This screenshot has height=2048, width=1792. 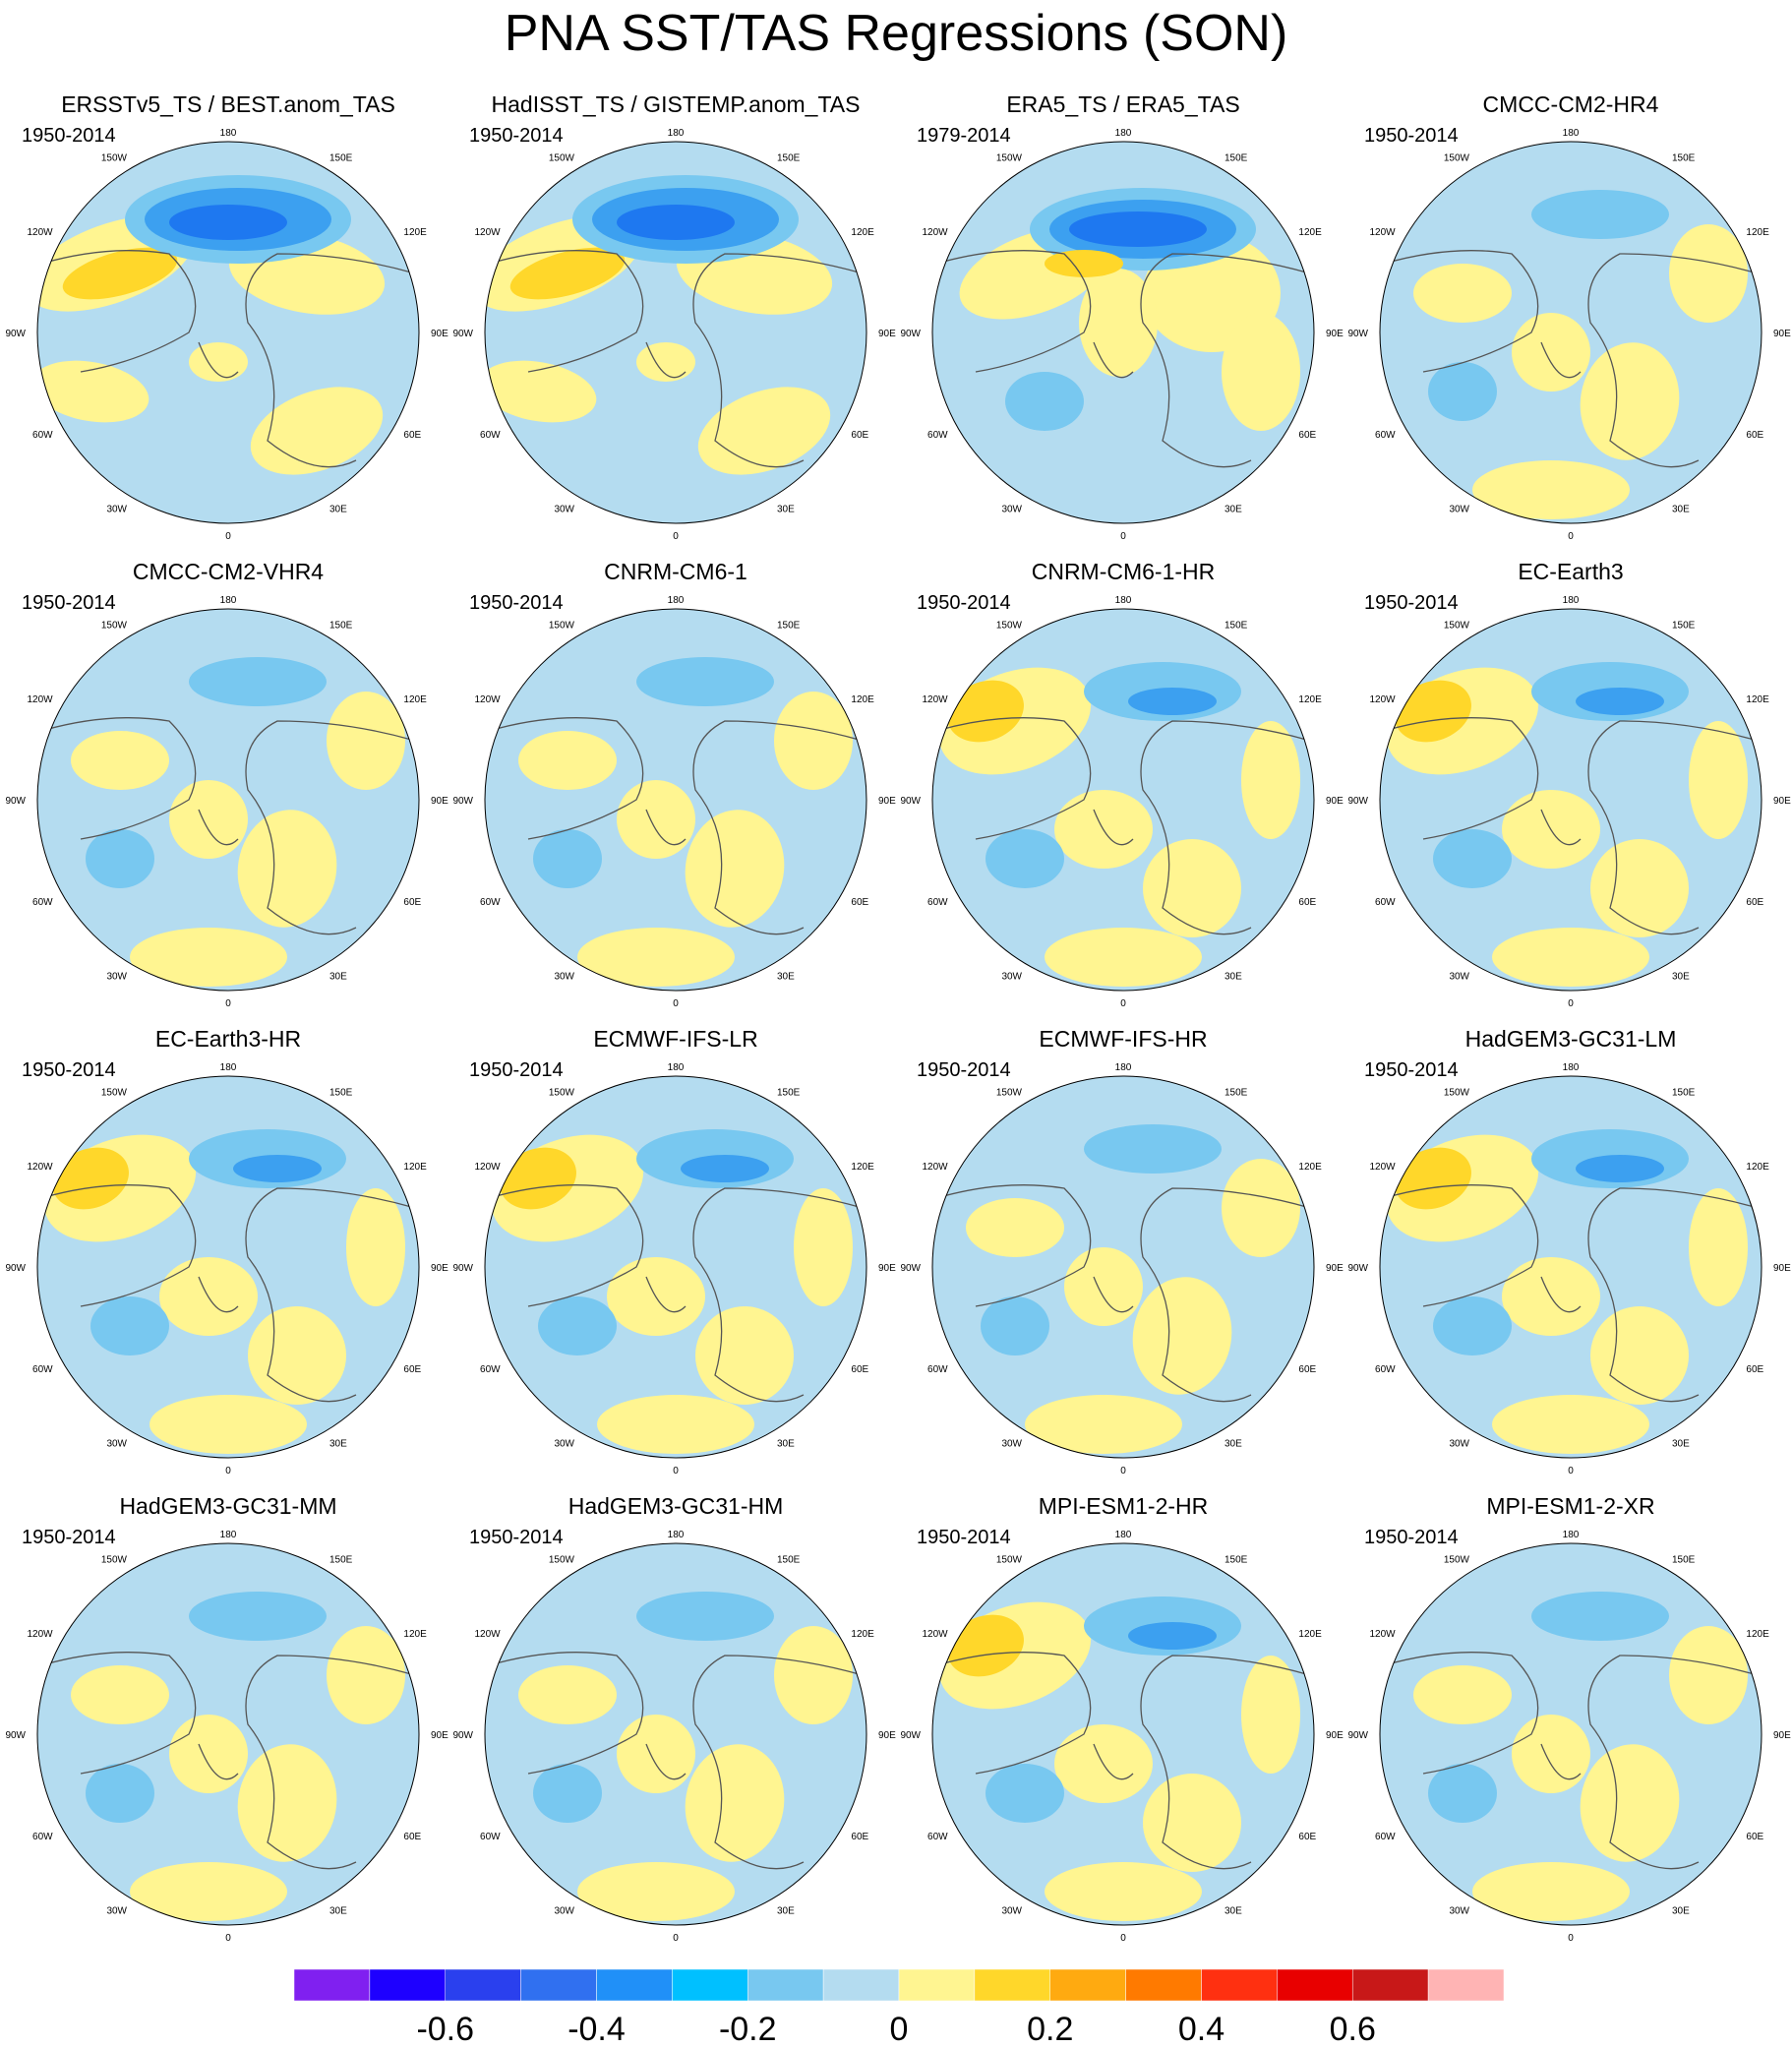 What do you see at coordinates (564, 1910) in the screenshot?
I see `longitude-label: 30W` at bounding box center [564, 1910].